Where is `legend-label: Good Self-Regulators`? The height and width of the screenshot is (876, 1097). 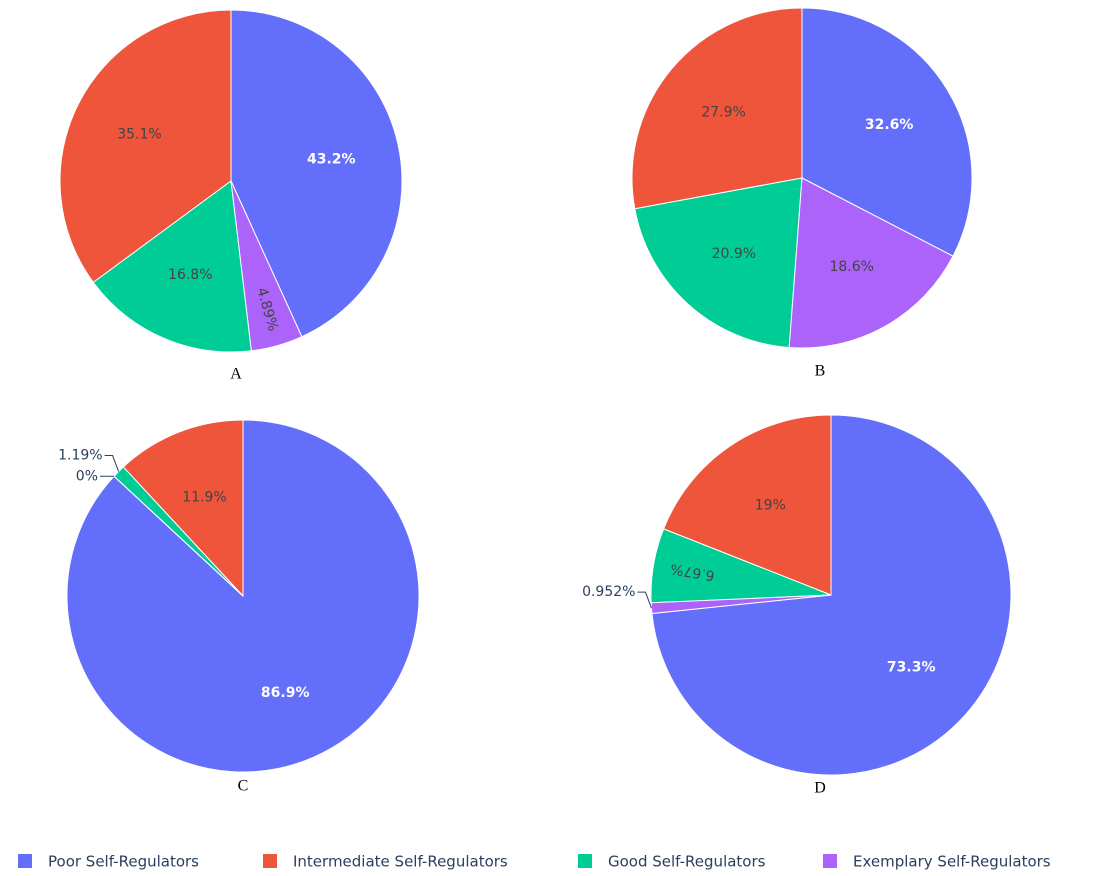
legend-label: Good Self-Regulators is located at coordinates (687, 862).